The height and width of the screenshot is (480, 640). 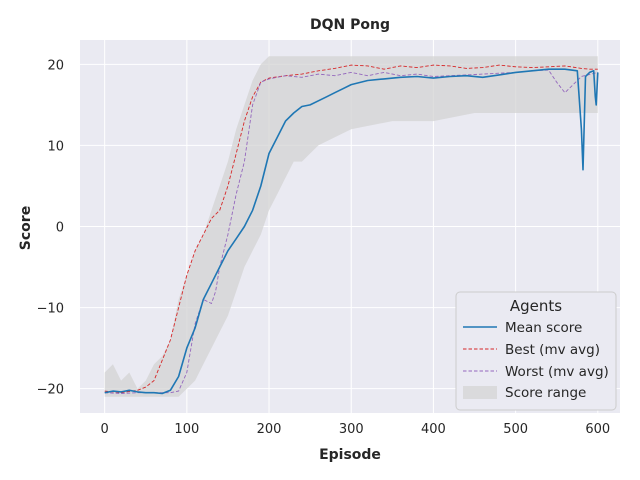 I want to click on legend-label-mean: Mean score, so click(x=543, y=328).